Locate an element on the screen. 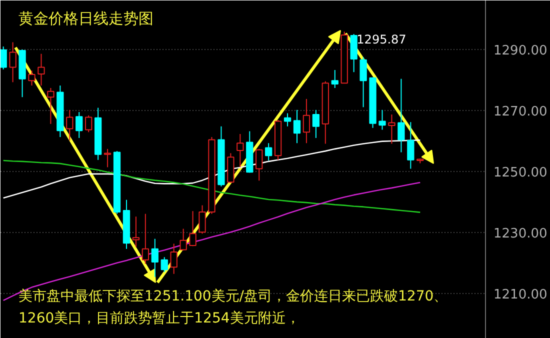 Image resolution: width=550 pixels, height=338 pixels. y-tick-label: 1270.00 is located at coordinates (521, 112).